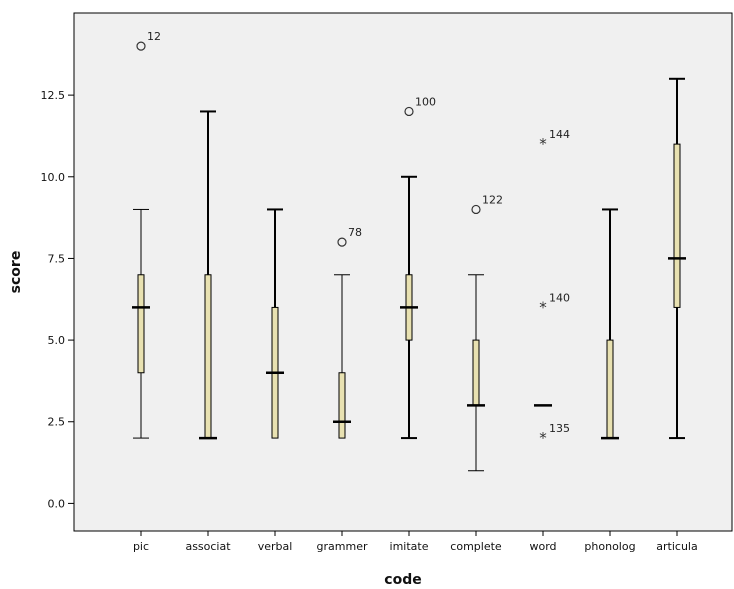  Describe the element at coordinates (425, 101) in the screenshot. I see `outlier-label: 100` at that location.